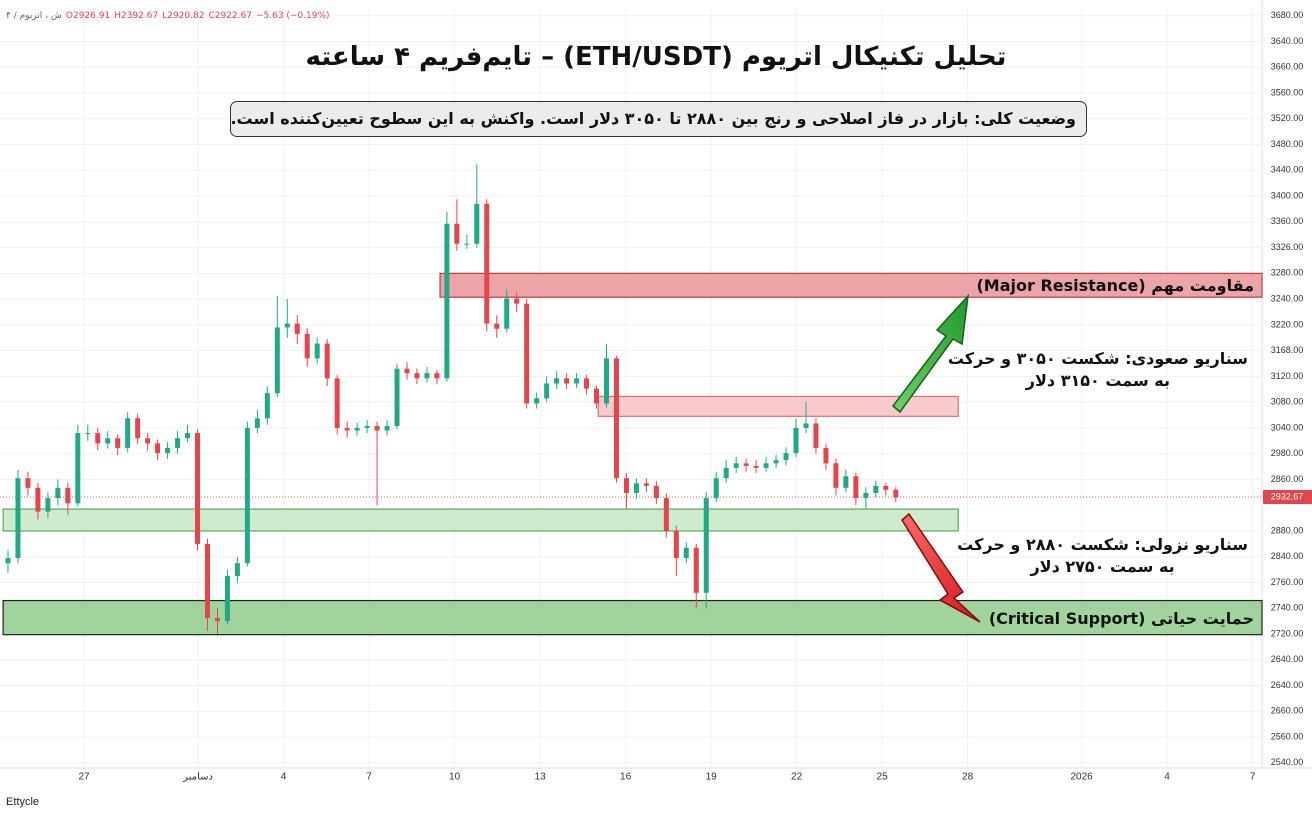 This screenshot has height=816, width=1312. What do you see at coordinates (1287, 402) in the screenshot?
I see `y-tick-label: 3080.00` at bounding box center [1287, 402].